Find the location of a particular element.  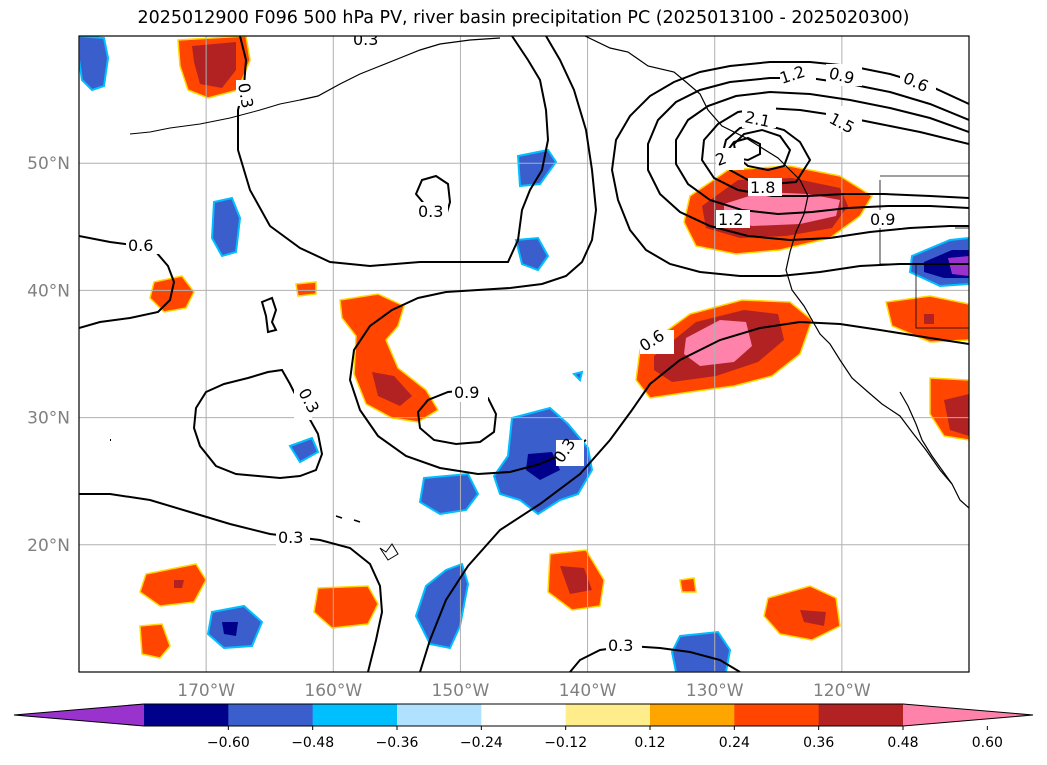

longitude-tick-label: 120°W is located at coordinates (842, 691).